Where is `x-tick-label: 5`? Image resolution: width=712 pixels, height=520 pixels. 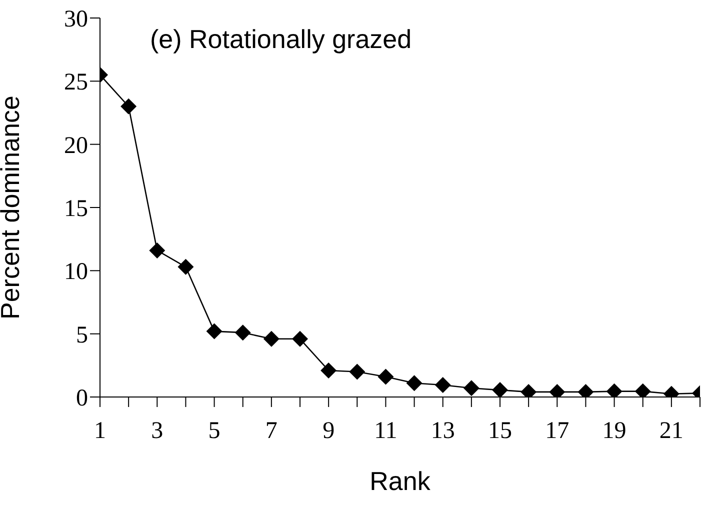 x-tick-label: 5 is located at coordinates (214, 431).